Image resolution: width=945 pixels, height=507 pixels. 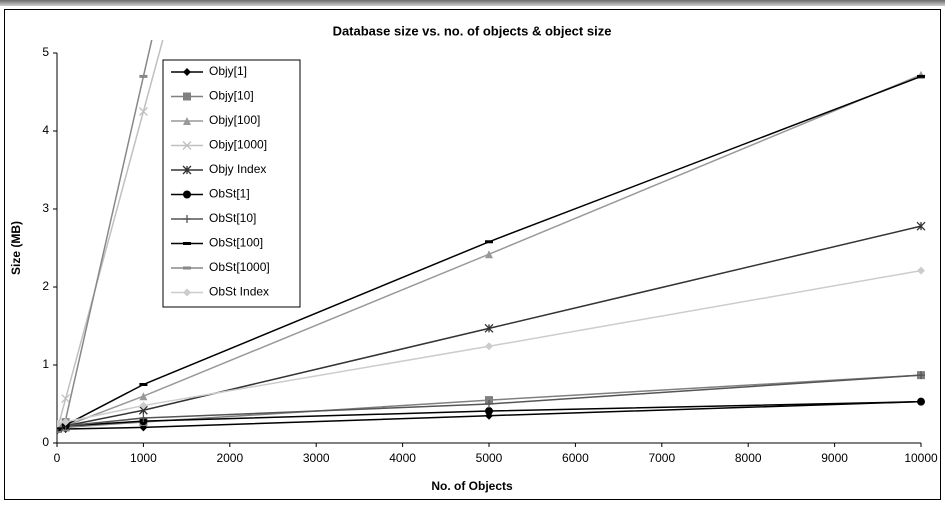 I want to click on legend-label: ObSt[1], so click(x=229, y=194).